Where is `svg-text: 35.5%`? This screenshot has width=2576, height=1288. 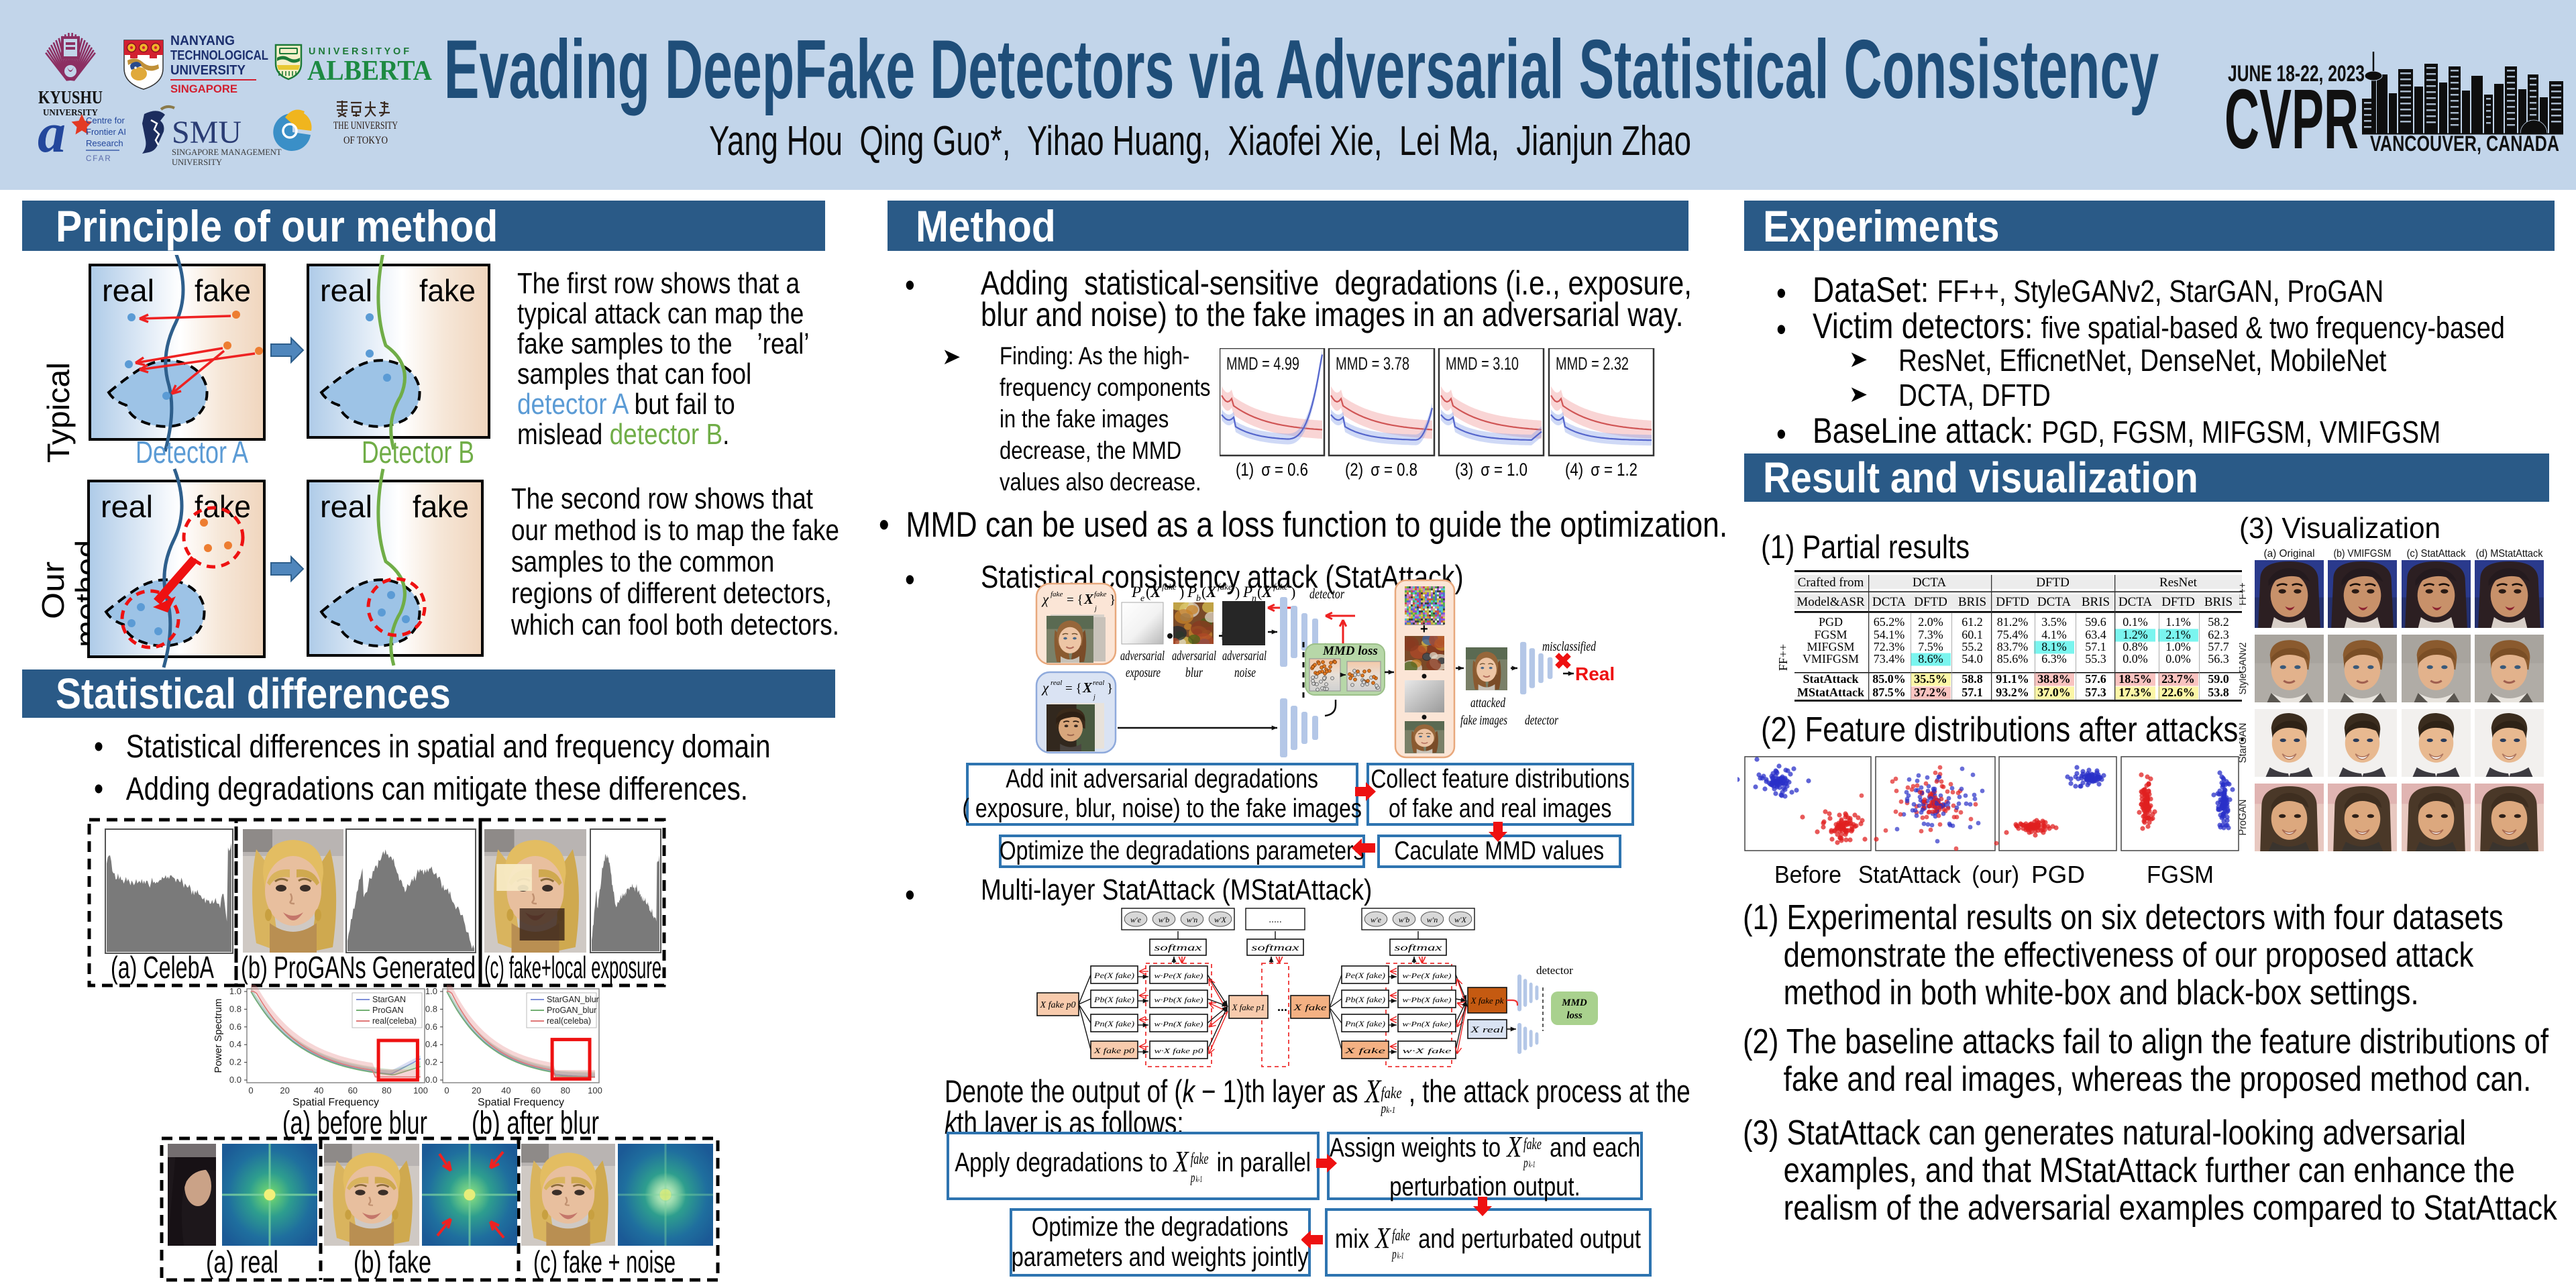
svg-text: 35.5% is located at coordinates (1930, 679).